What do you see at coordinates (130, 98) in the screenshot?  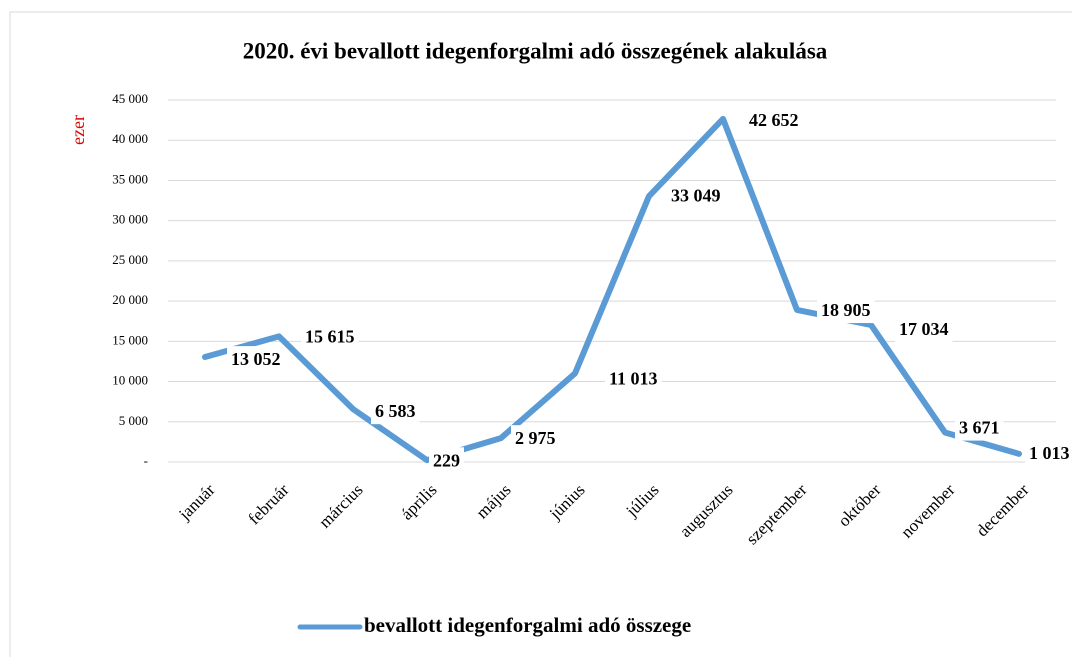 I see `y-tick-label: 45 000` at bounding box center [130, 98].